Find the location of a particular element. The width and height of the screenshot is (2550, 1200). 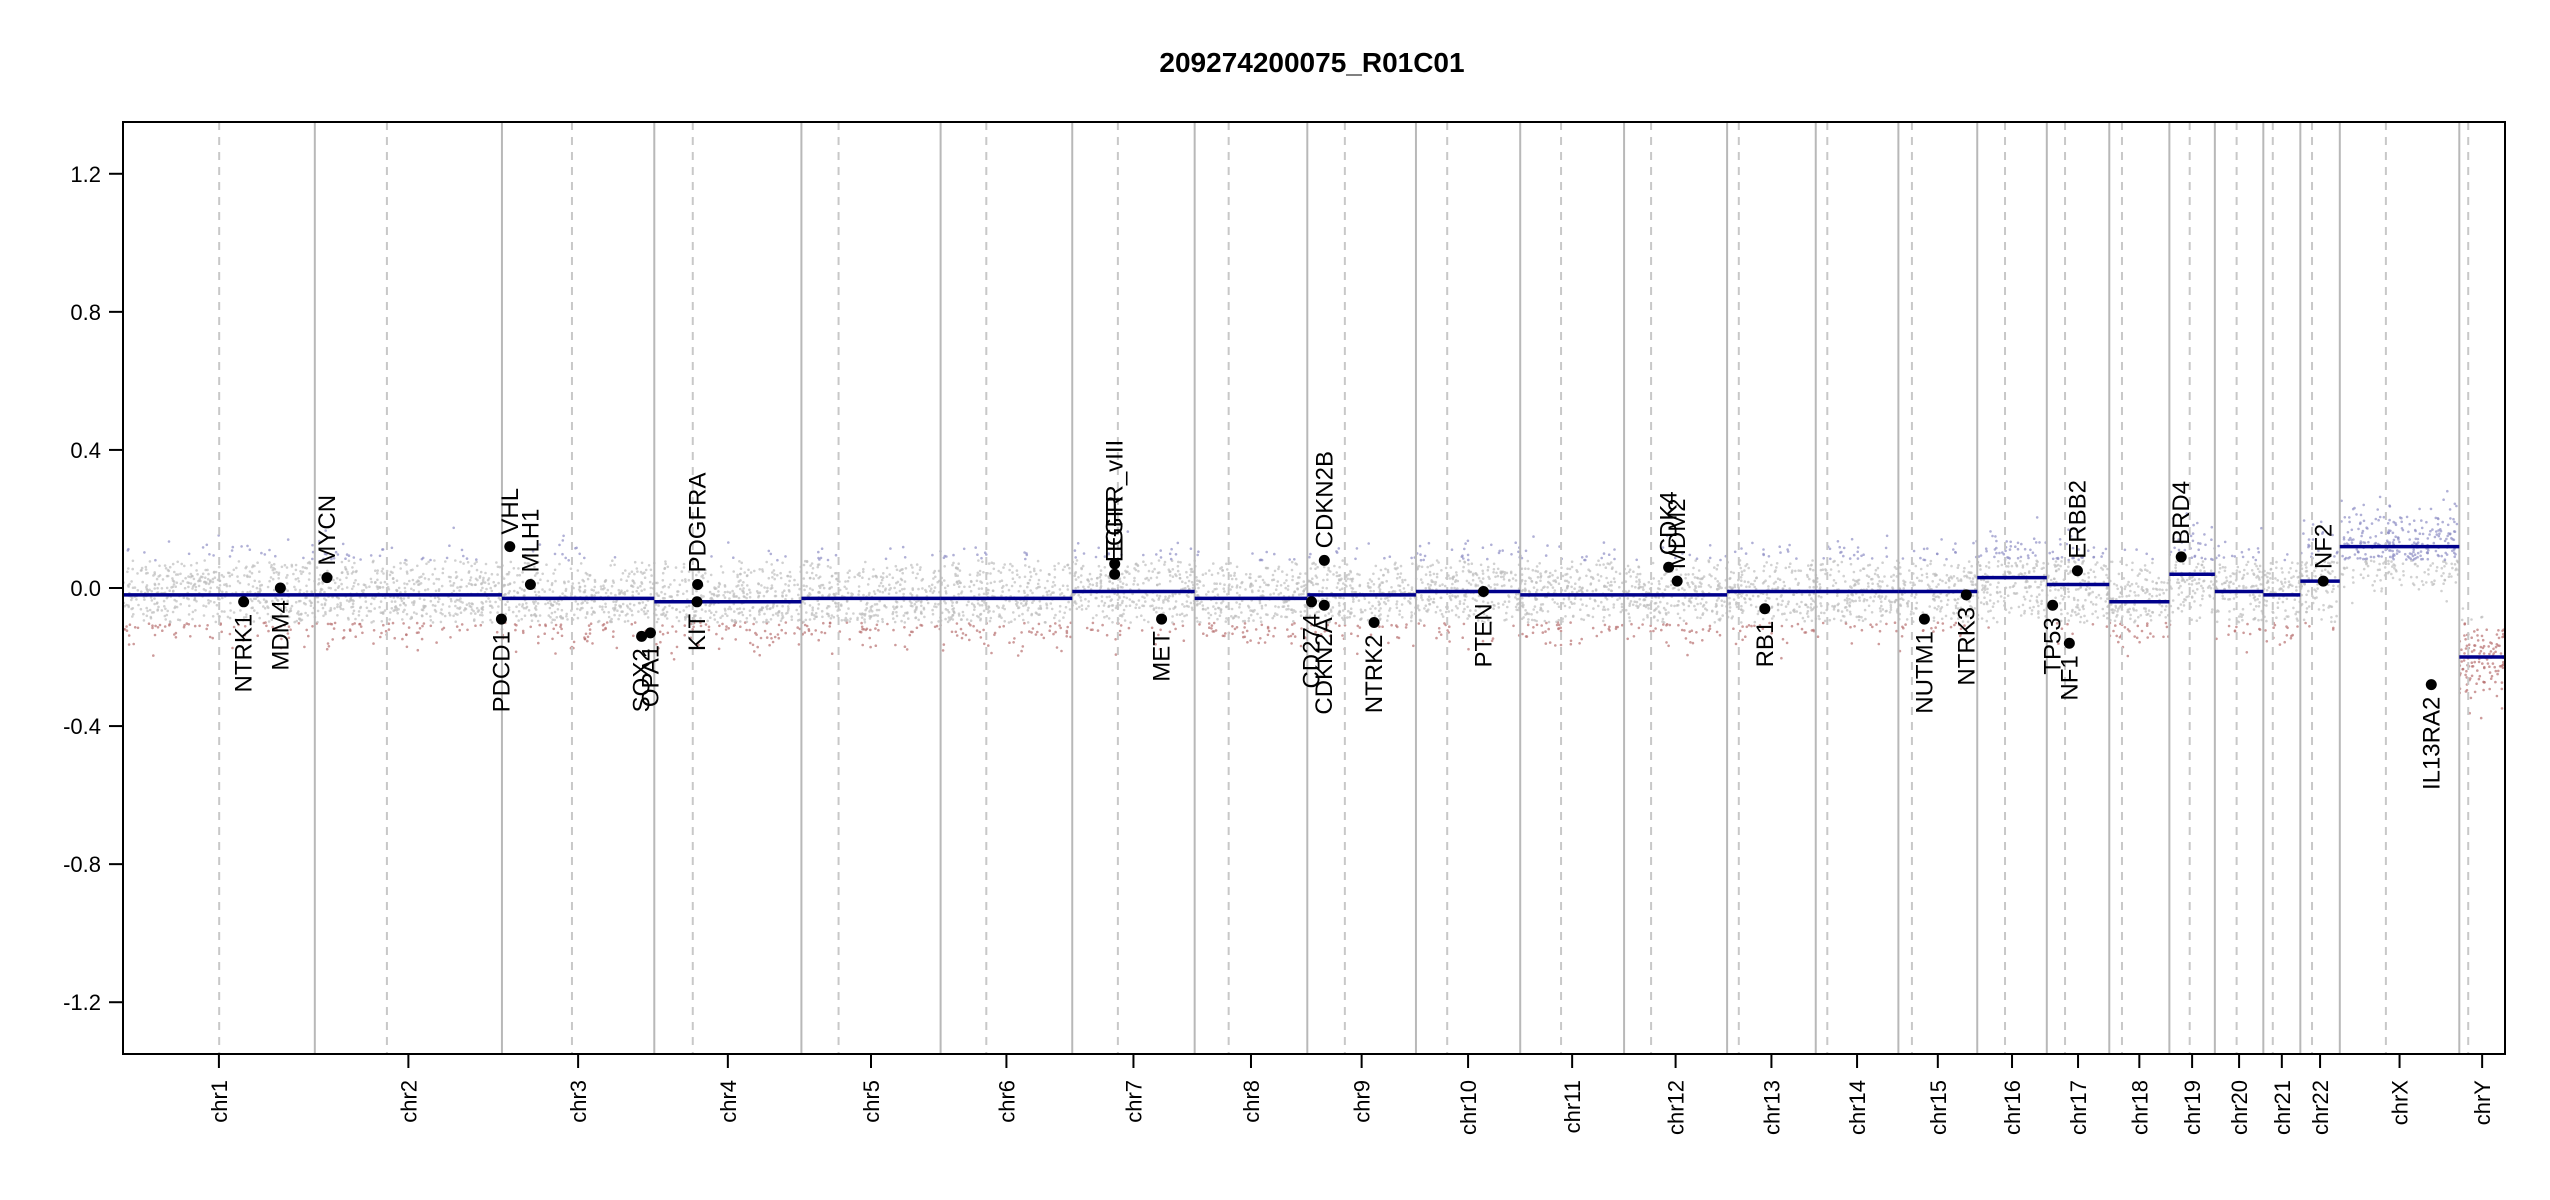

gene-label-NTRK3: NTRK3 is located at coordinates (1966, 646).